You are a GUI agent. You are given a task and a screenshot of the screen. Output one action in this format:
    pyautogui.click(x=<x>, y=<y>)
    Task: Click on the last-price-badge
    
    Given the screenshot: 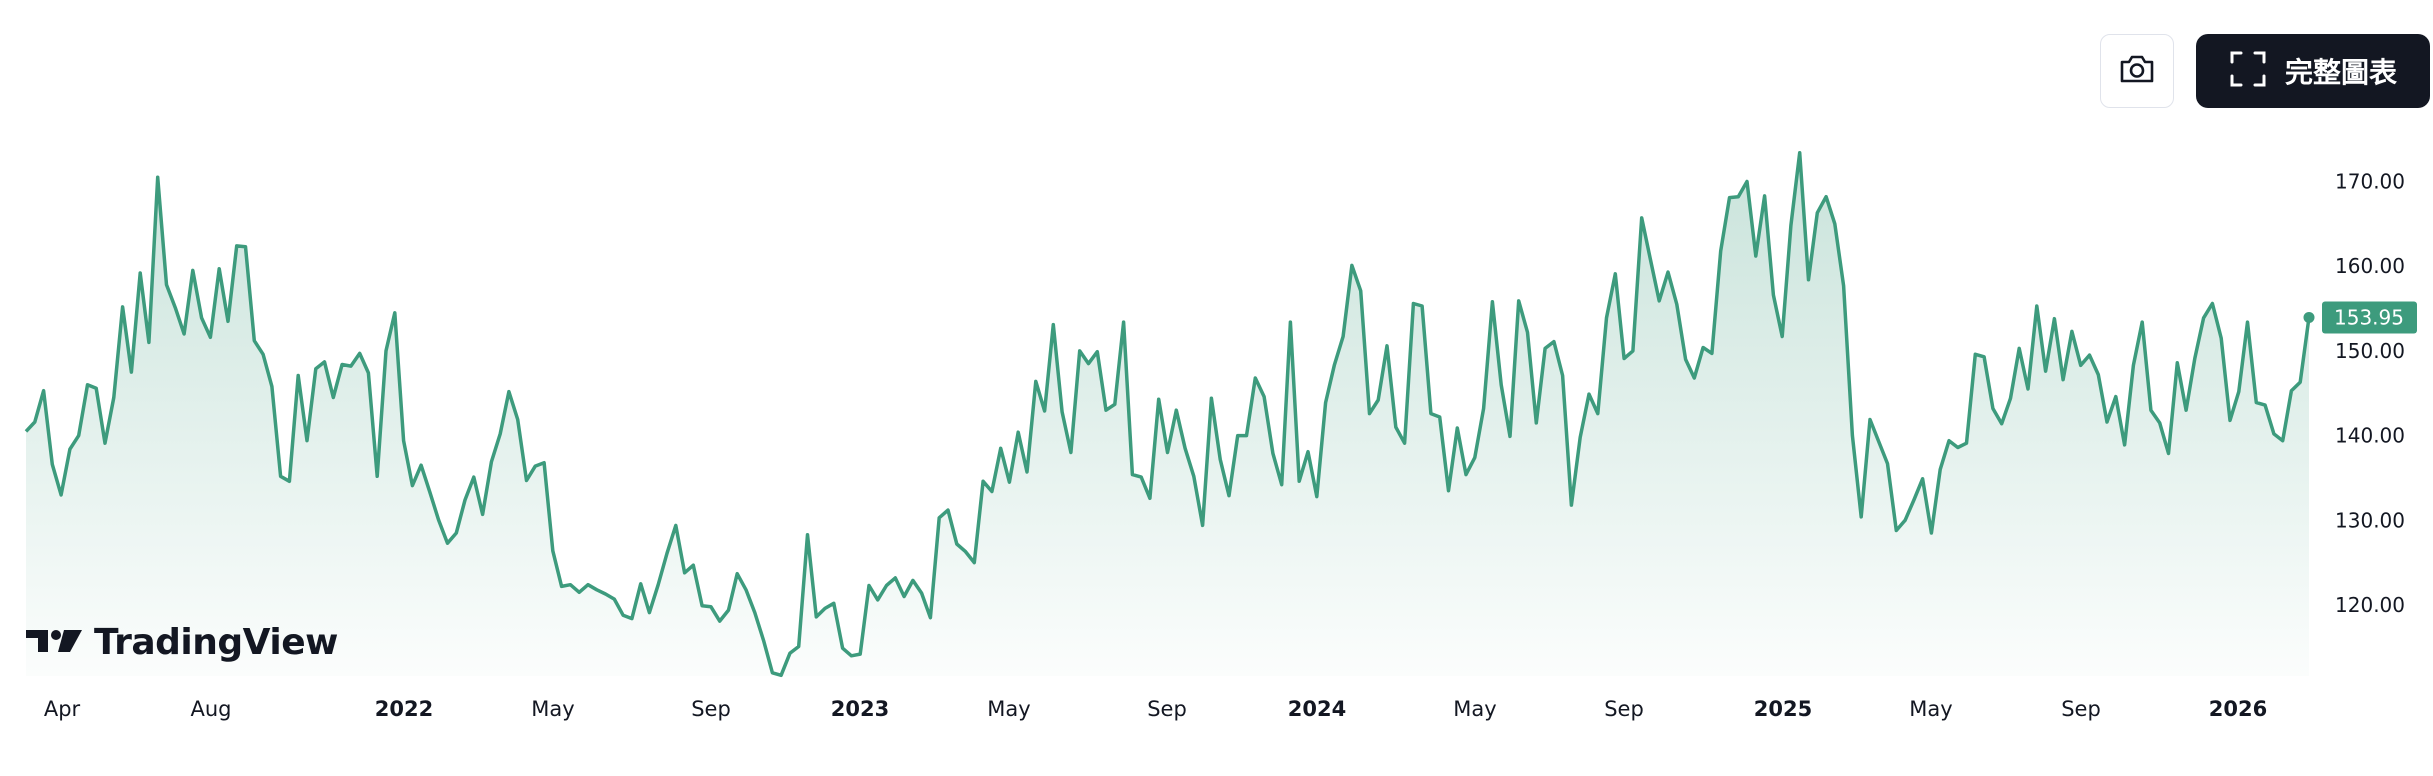 What is the action you would take?
    pyautogui.click(x=2369, y=317)
    